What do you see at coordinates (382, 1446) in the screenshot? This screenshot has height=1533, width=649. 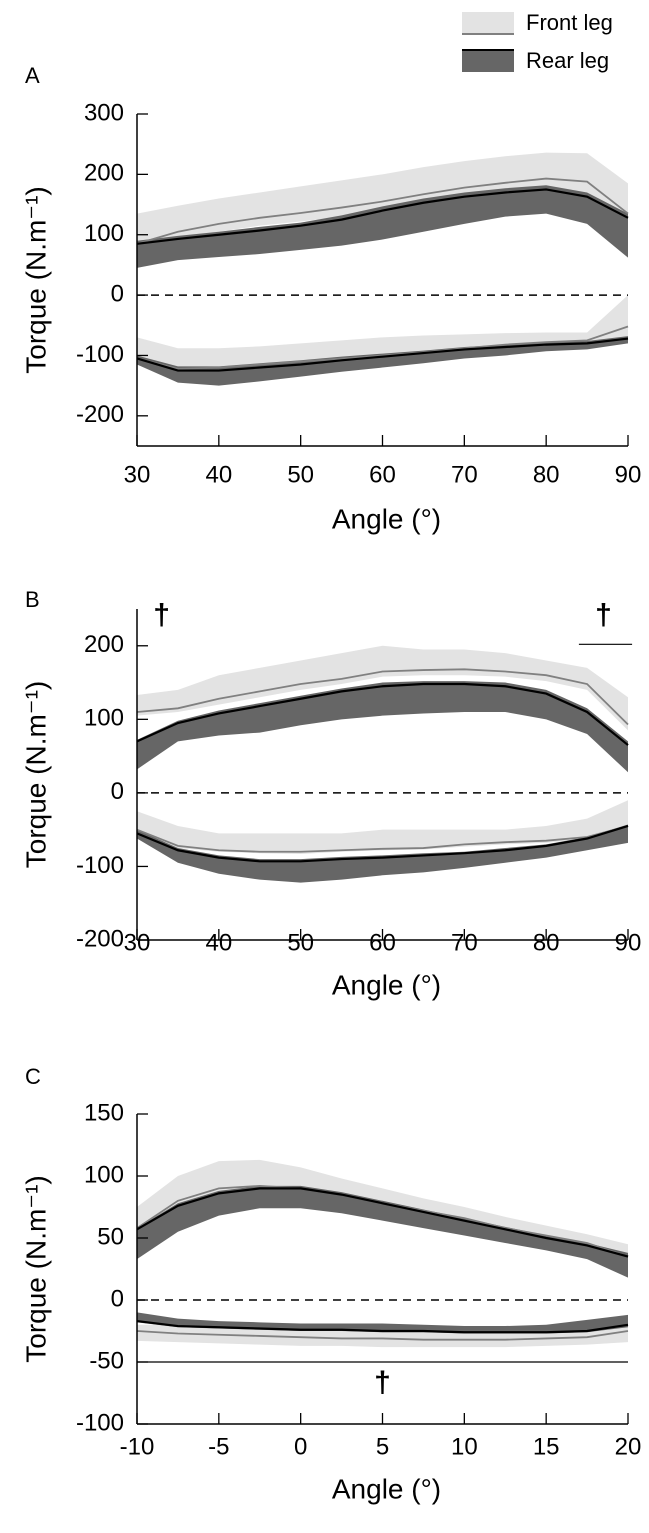 I see `x-tick-label: 5` at bounding box center [382, 1446].